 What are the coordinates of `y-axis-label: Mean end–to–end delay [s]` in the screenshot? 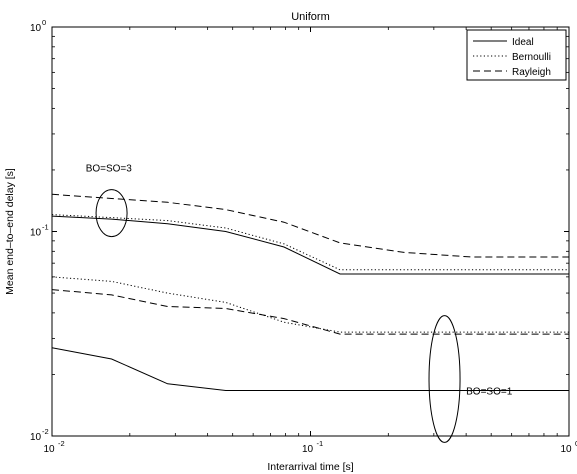 It's located at (10, 231).